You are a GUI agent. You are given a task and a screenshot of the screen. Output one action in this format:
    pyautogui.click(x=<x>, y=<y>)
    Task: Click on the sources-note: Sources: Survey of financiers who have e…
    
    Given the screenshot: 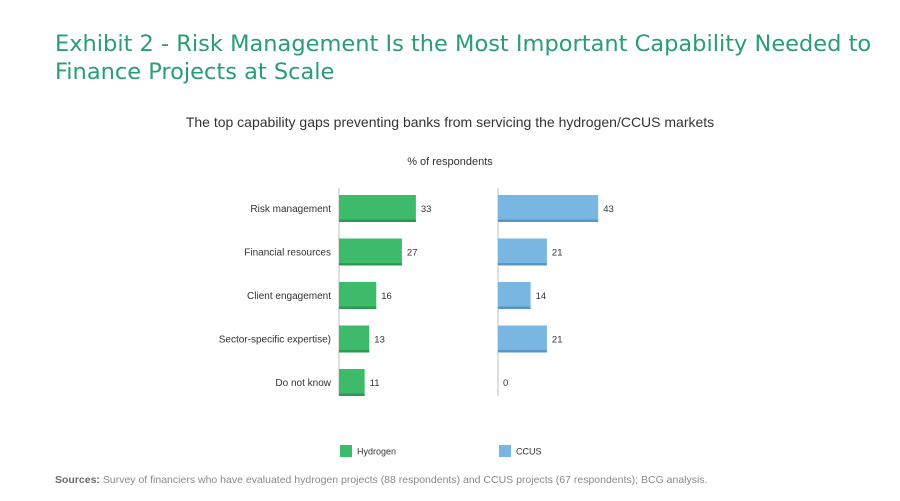 What is the action you would take?
    pyautogui.click(x=470, y=480)
    